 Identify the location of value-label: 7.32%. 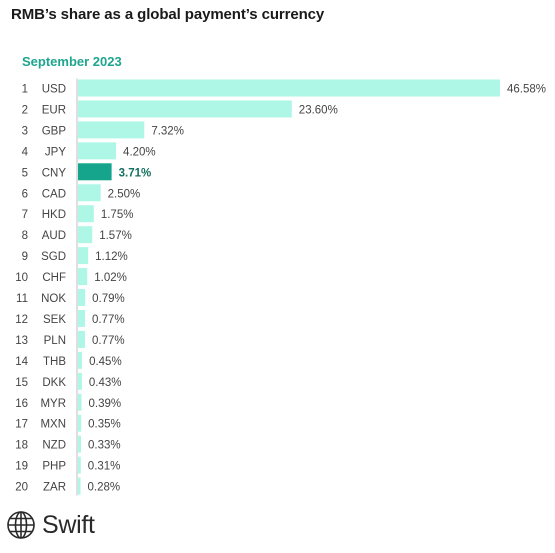
(167, 131).